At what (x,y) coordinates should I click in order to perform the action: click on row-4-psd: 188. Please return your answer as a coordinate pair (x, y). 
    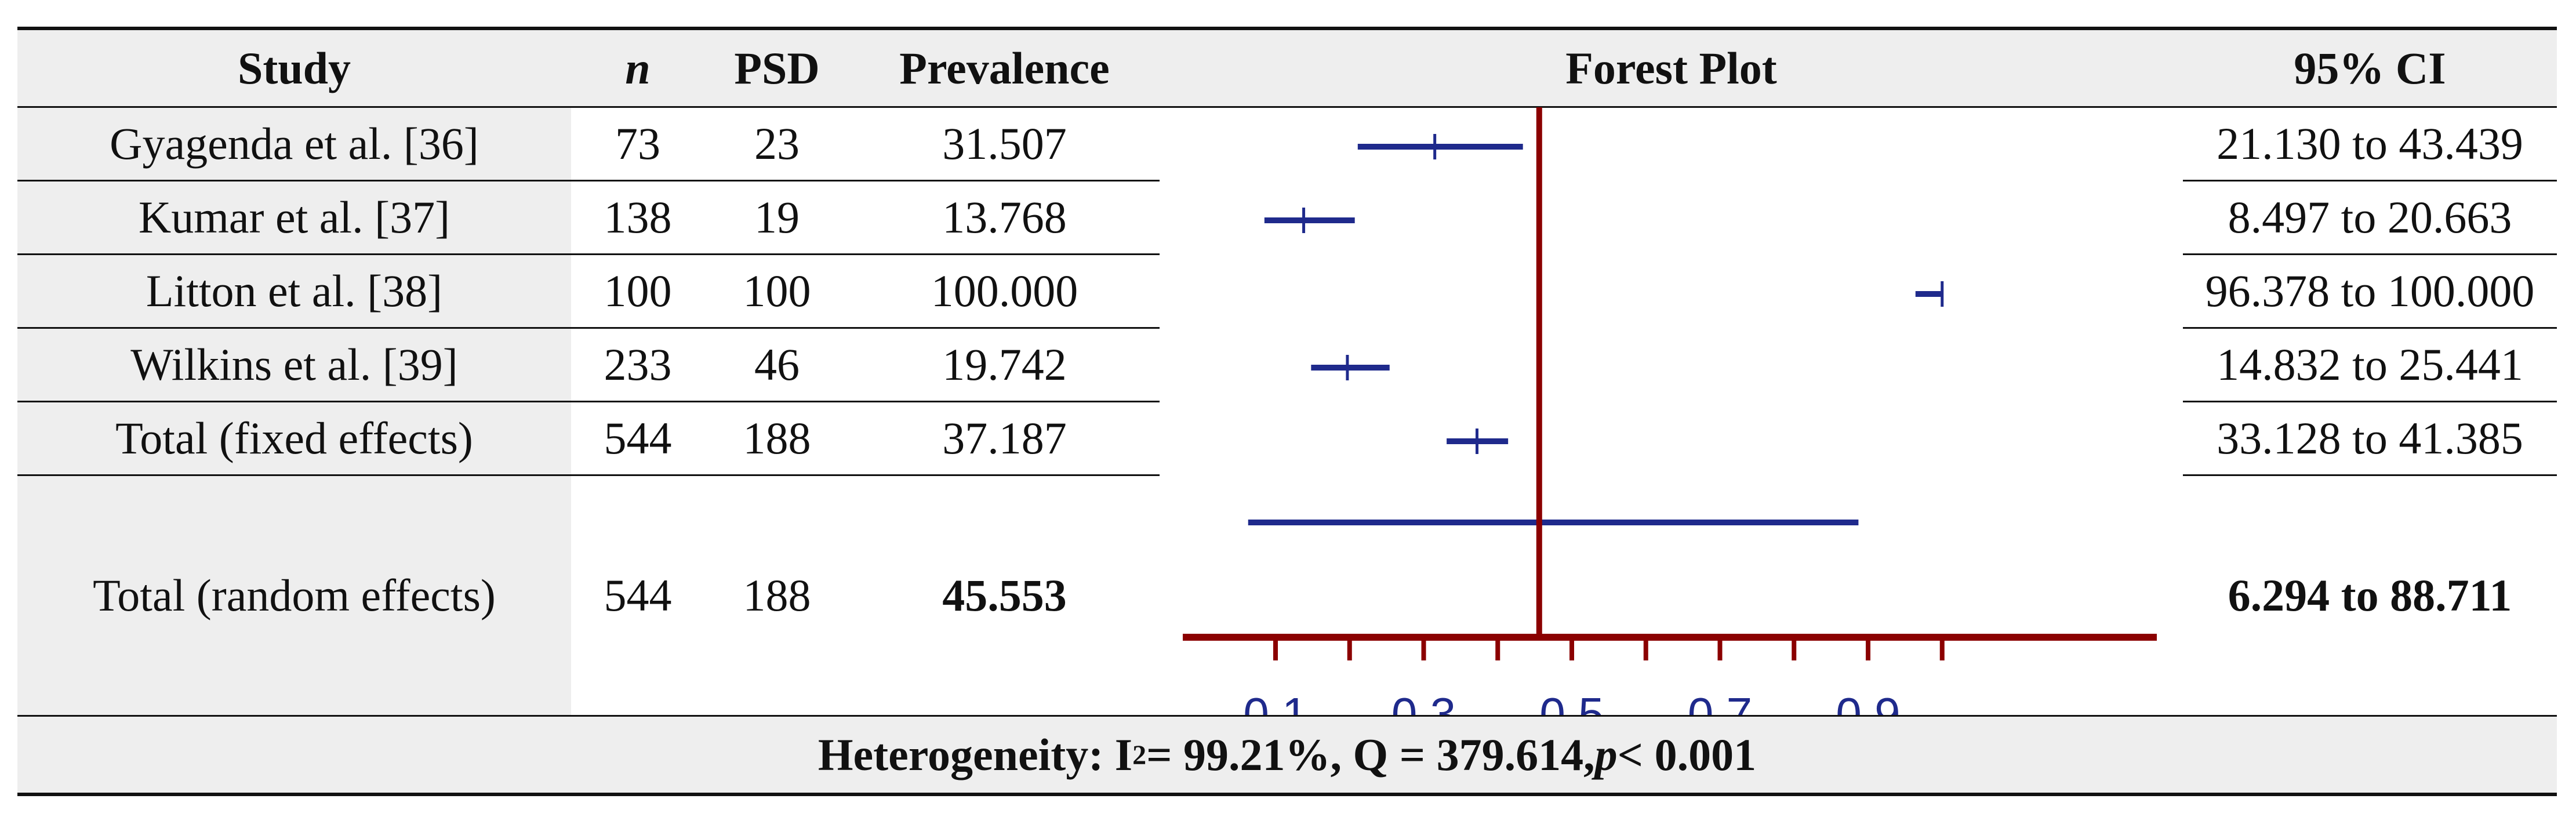
    Looking at the image, I should click on (777, 437).